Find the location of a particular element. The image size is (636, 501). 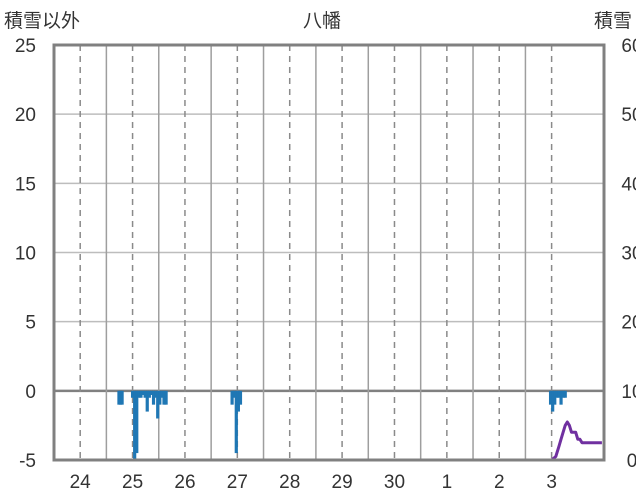

x-tick-label: 28 is located at coordinates (289, 482).